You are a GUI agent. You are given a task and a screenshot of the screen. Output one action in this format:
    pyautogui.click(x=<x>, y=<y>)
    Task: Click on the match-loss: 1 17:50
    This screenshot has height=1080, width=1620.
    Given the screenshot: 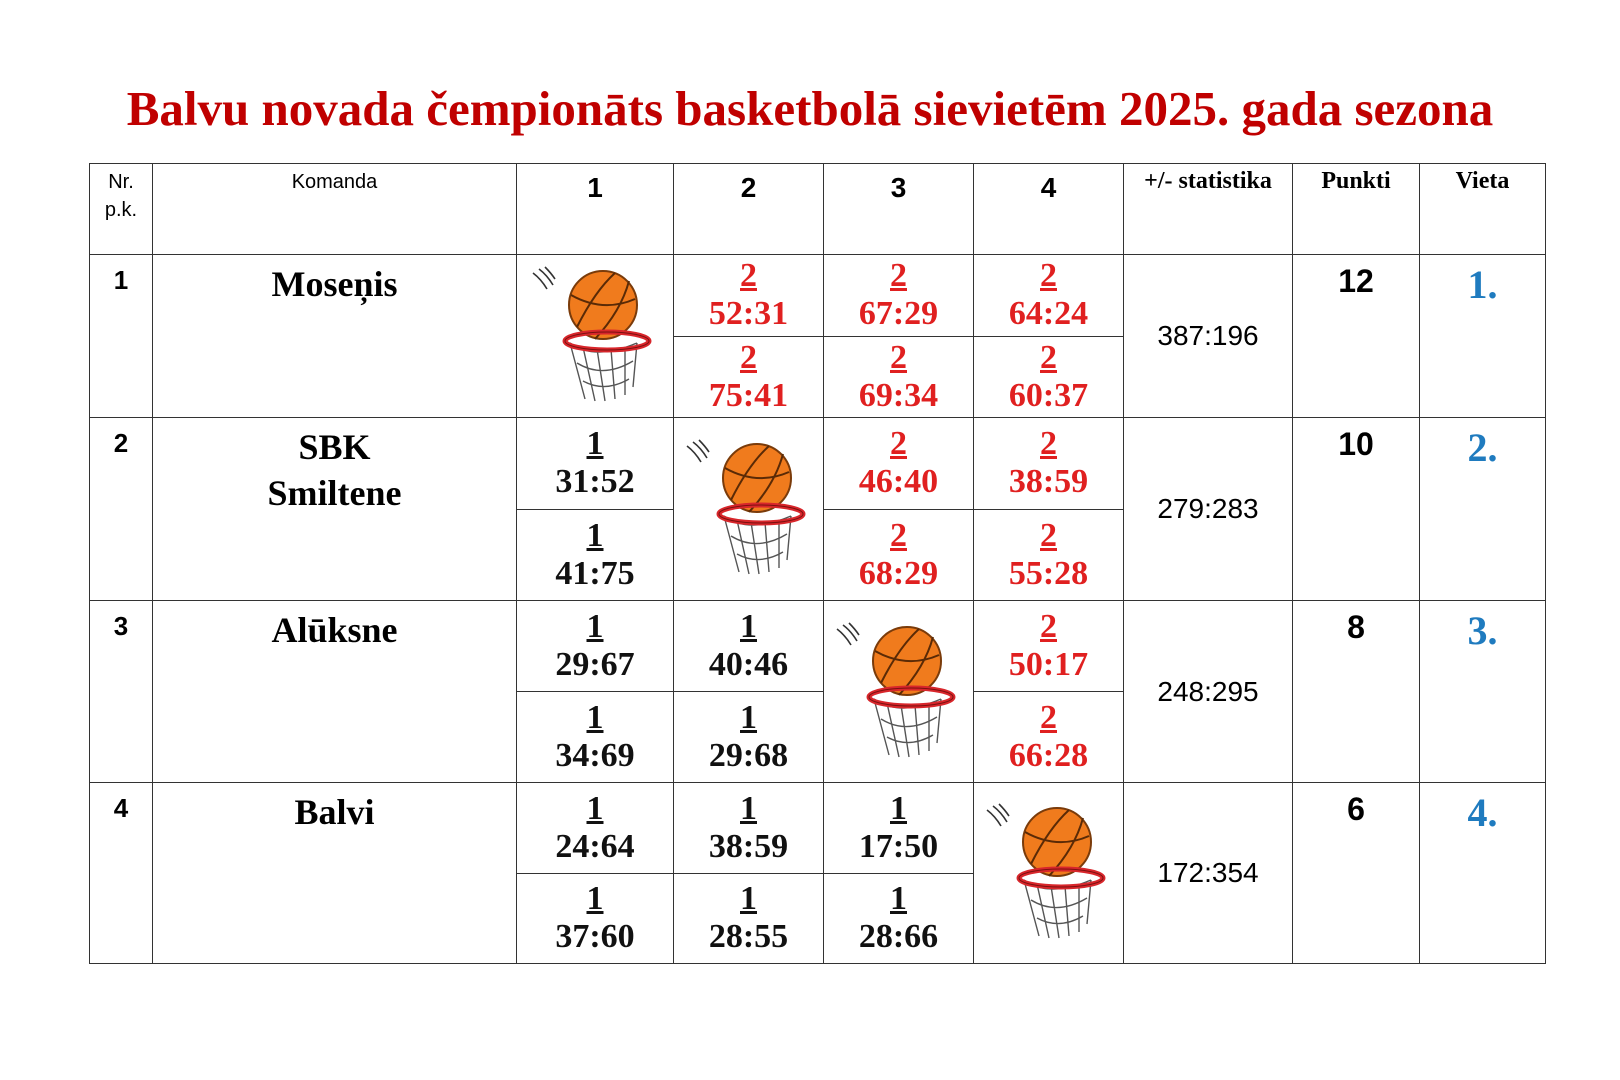 What is the action you would take?
    pyautogui.click(x=898, y=828)
    